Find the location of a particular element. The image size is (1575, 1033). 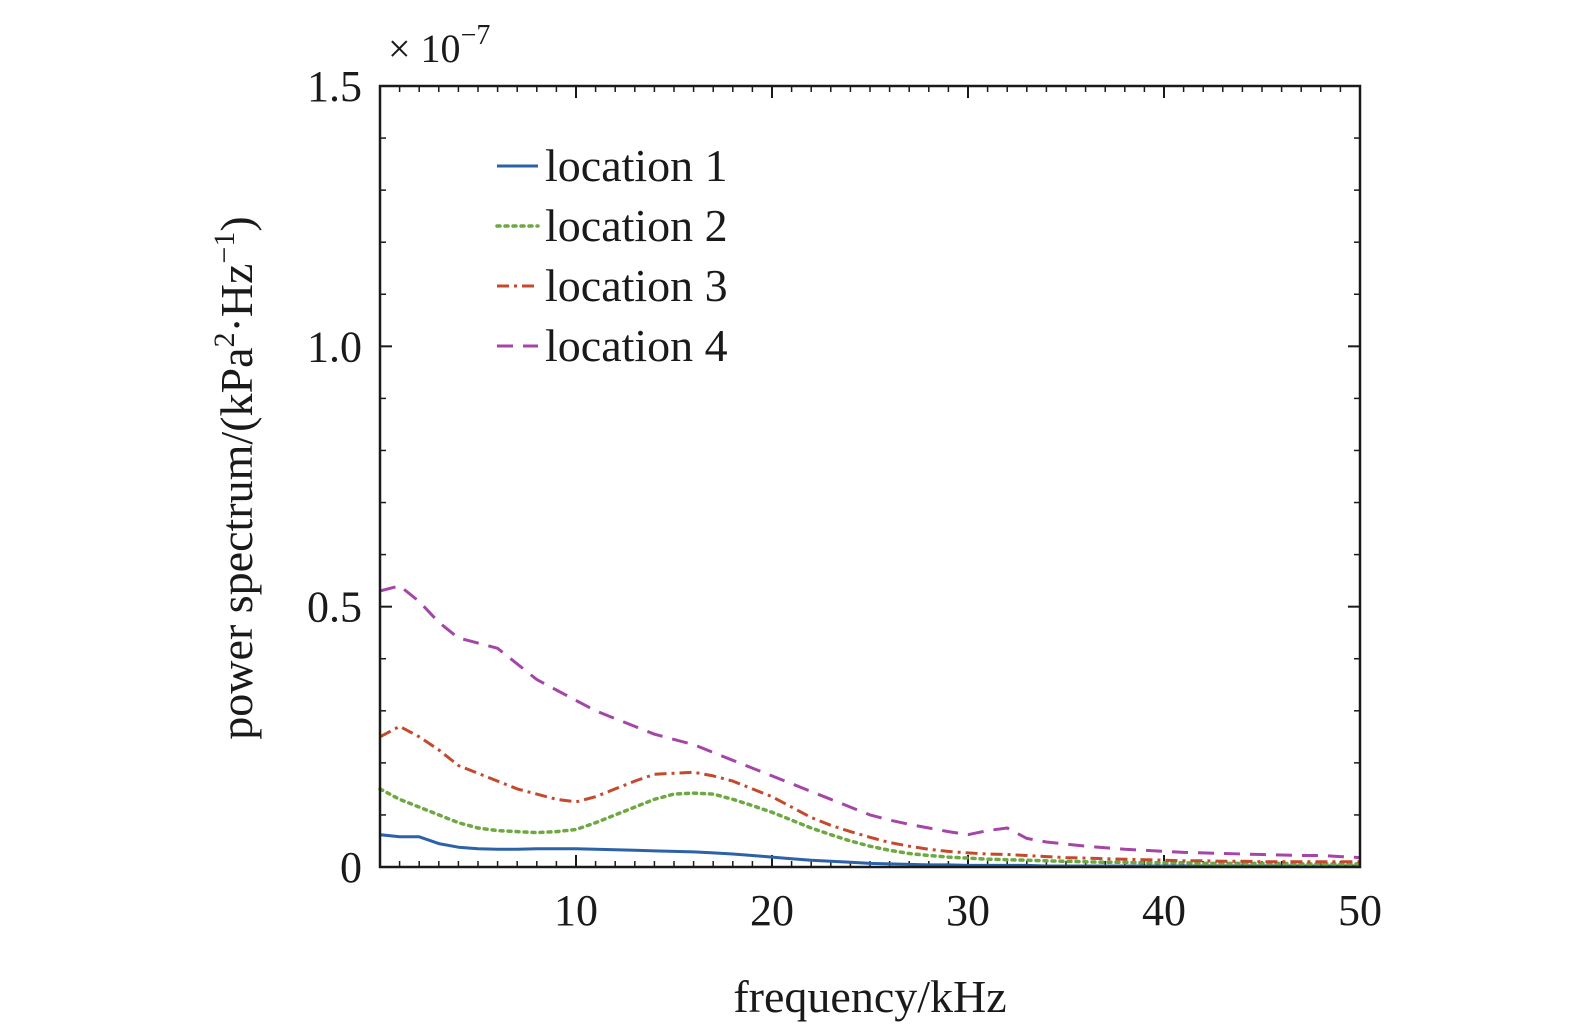

x-tick-label: 10 is located at coordinates (576, 910).